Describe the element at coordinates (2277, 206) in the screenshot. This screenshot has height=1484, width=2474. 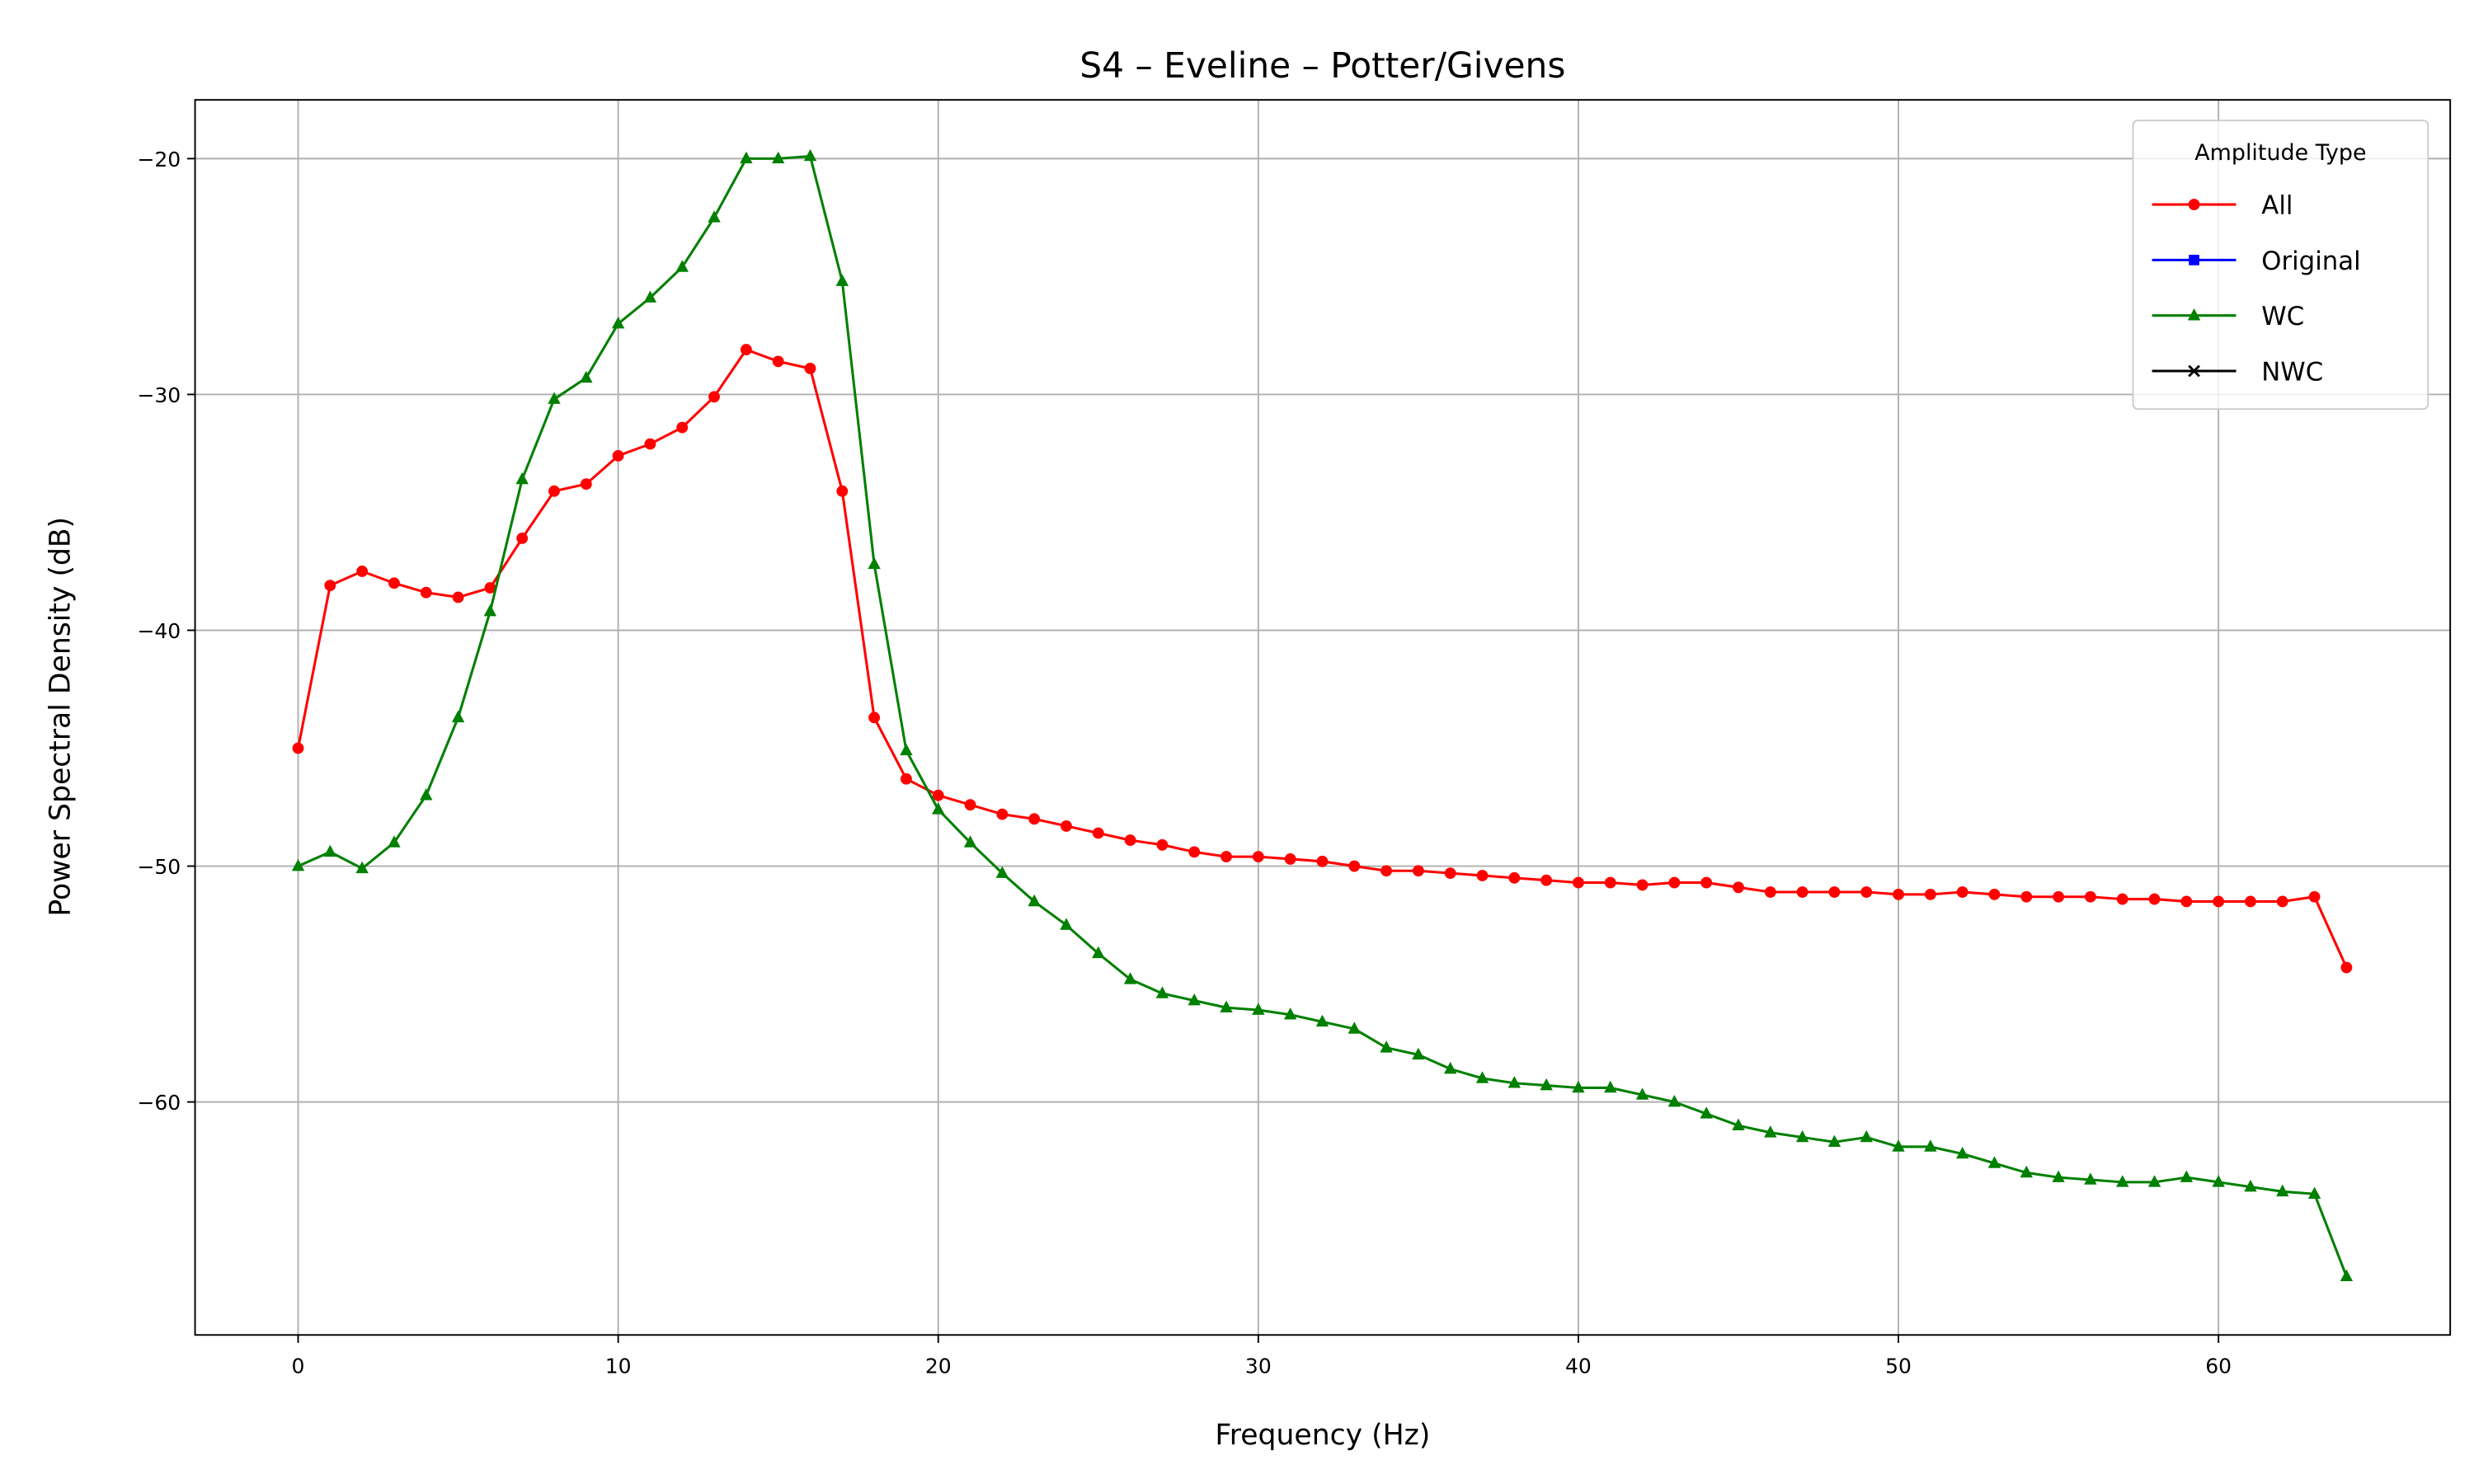
I see `legend-label: All` at that location.